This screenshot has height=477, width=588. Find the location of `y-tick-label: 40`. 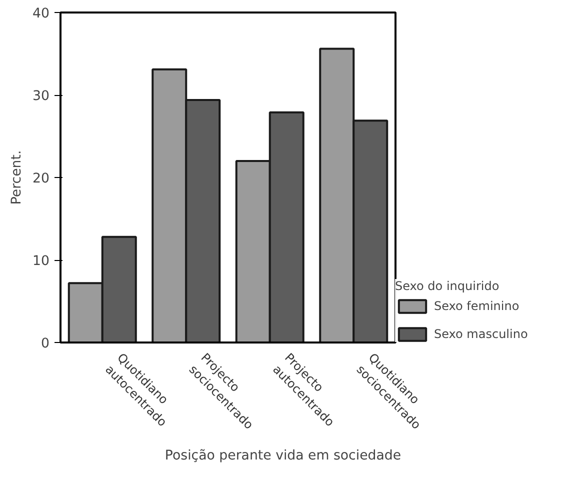

y-tick-label: 40 is located at coordinates (41, 14).